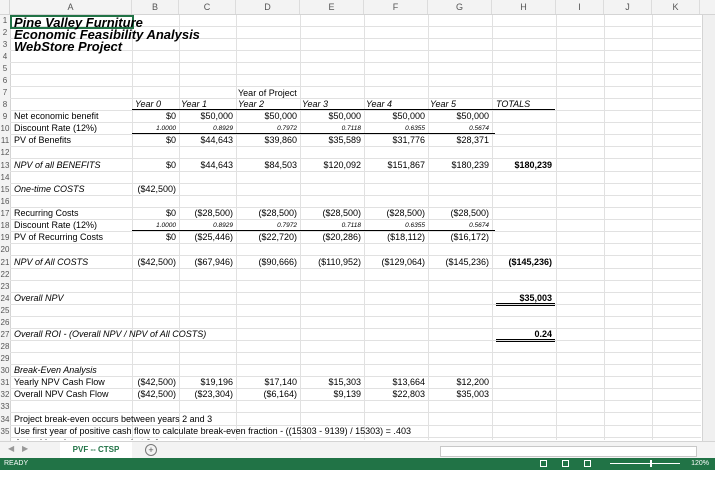  I want to click on cell-r16-year-0: 1.0000, so click(166, 225).